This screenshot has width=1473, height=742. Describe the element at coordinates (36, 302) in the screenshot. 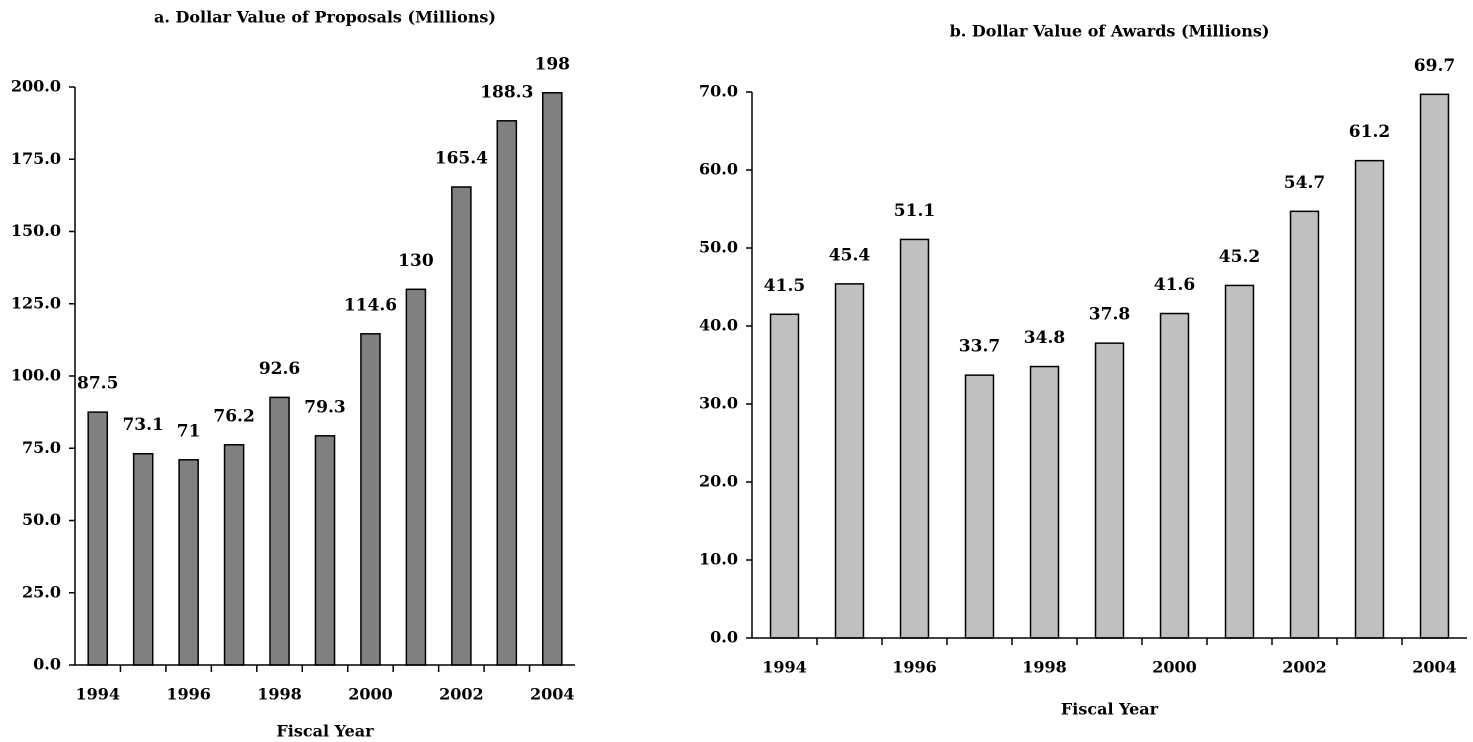

I see `y-tick-label: 125.0` at that location.